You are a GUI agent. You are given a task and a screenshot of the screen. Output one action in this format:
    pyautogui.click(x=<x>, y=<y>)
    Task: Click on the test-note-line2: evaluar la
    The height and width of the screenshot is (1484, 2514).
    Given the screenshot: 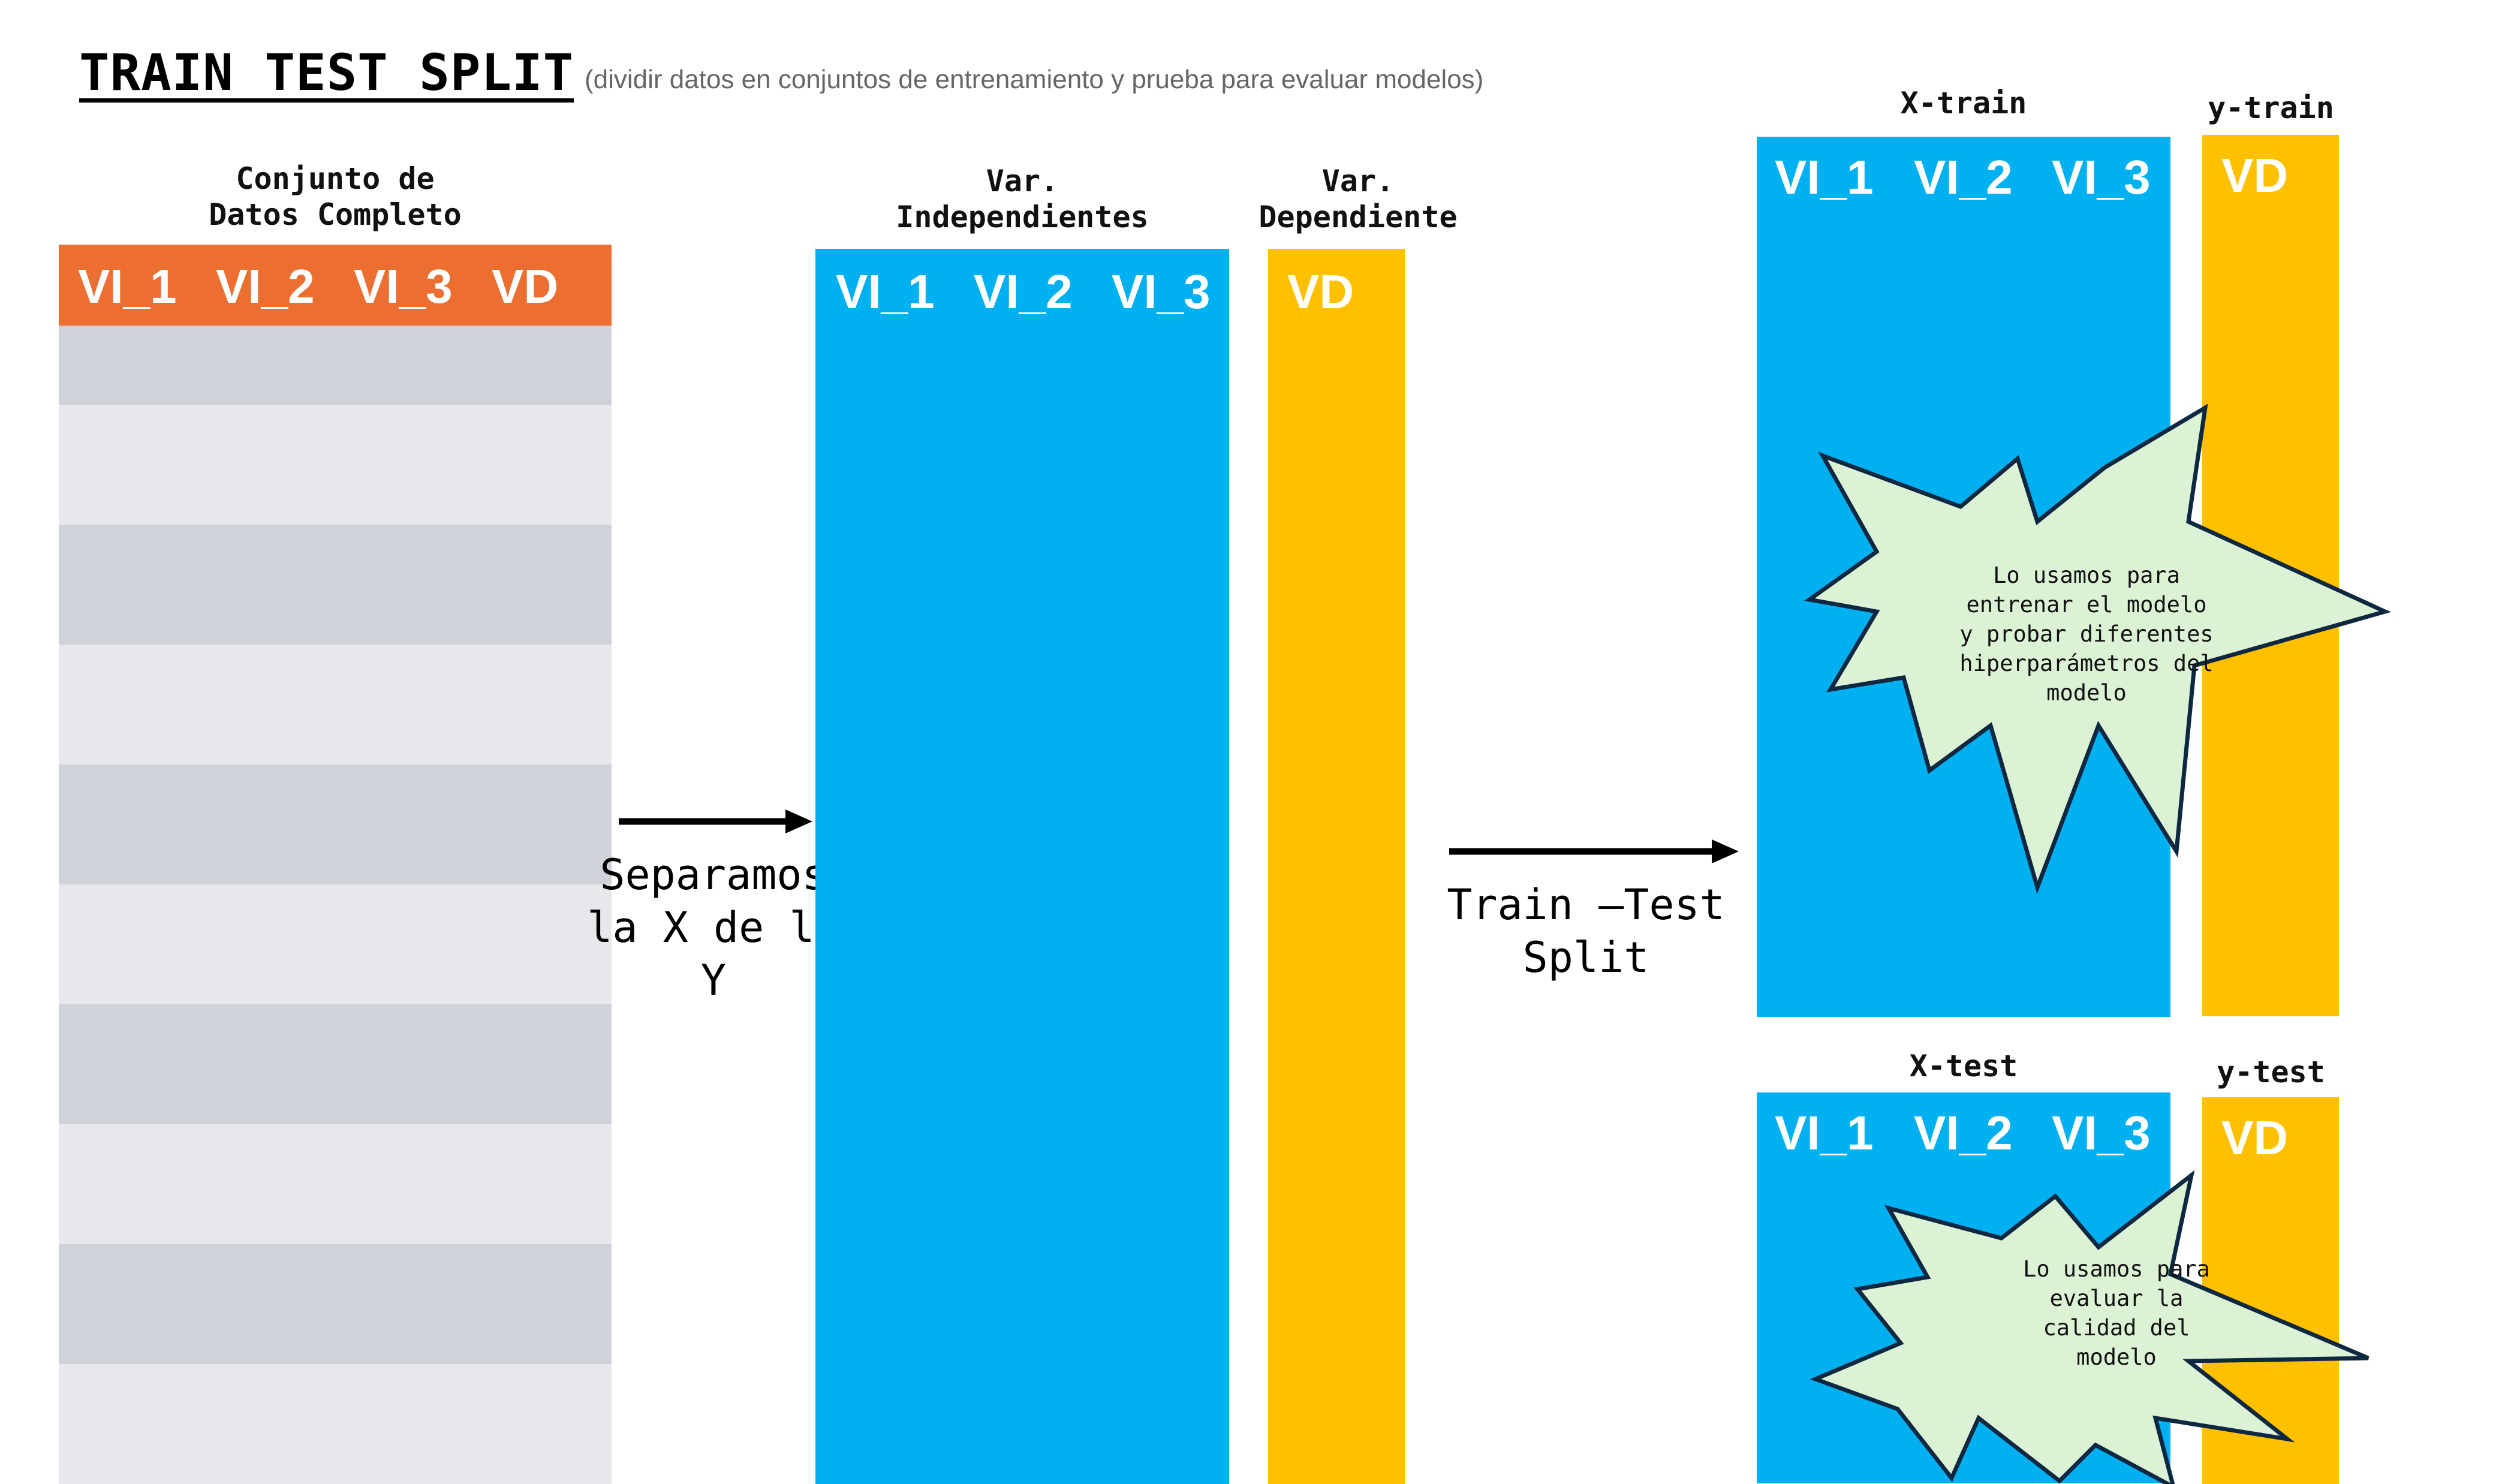 What is the action you would take?
    pyautogui.click(x=2116, y=1298)
    